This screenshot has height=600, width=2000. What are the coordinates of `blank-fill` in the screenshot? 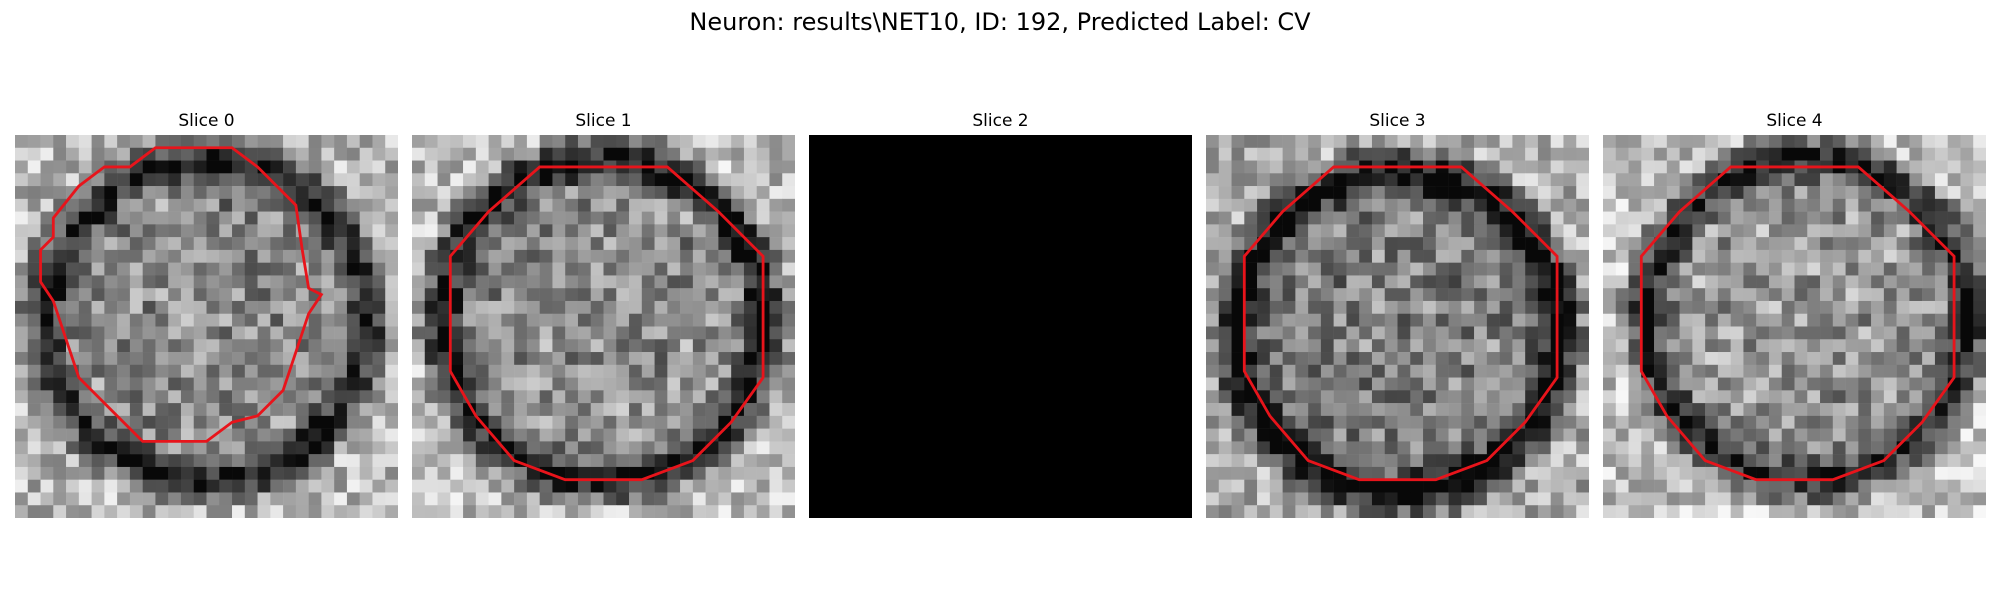 It's located at (1000, 326).